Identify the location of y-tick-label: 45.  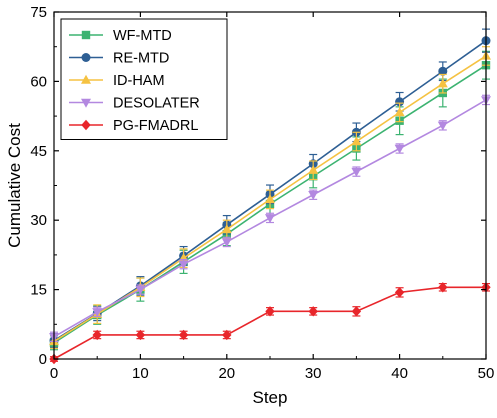
(38, 151).